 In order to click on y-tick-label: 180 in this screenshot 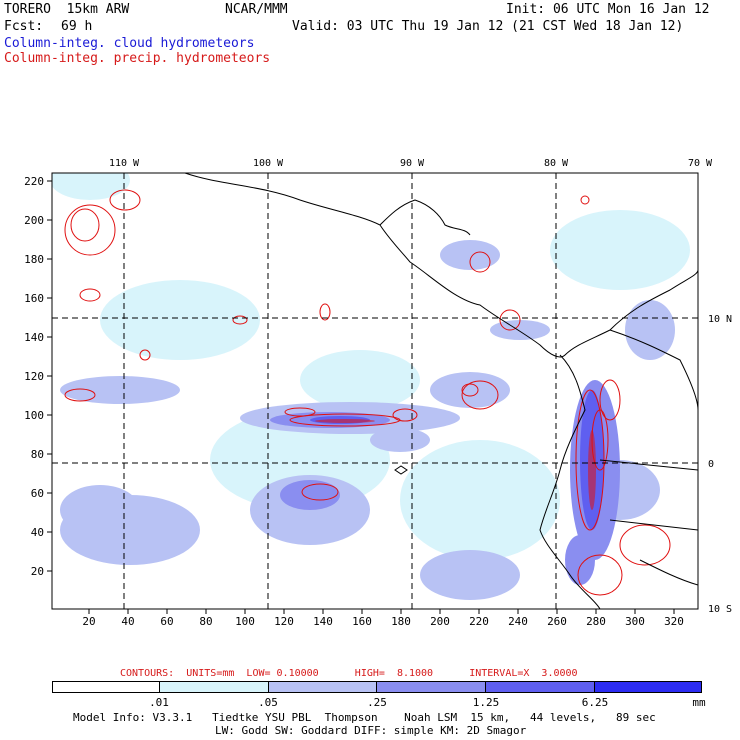, I will do `click(34, 259)`.